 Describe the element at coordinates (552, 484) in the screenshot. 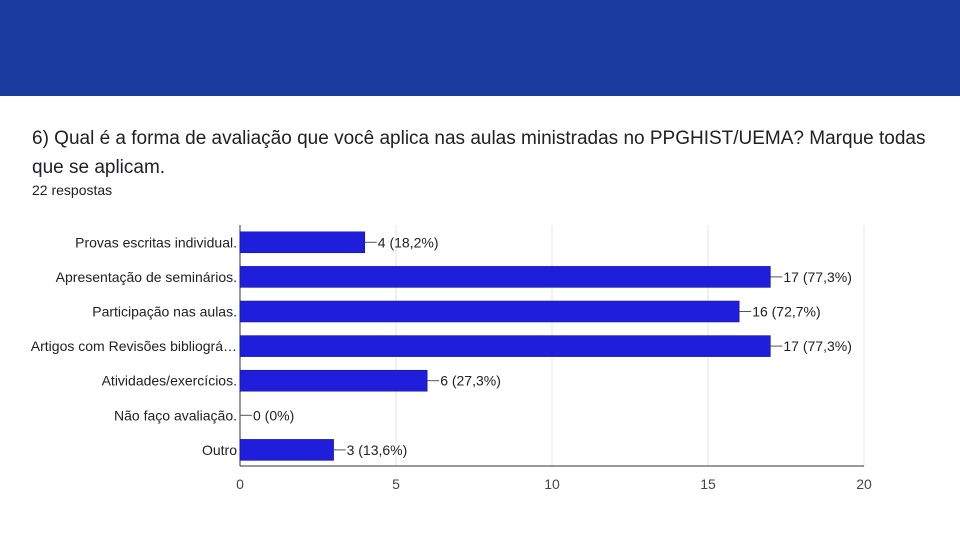

I see `x-tick-label: 10` at that location.